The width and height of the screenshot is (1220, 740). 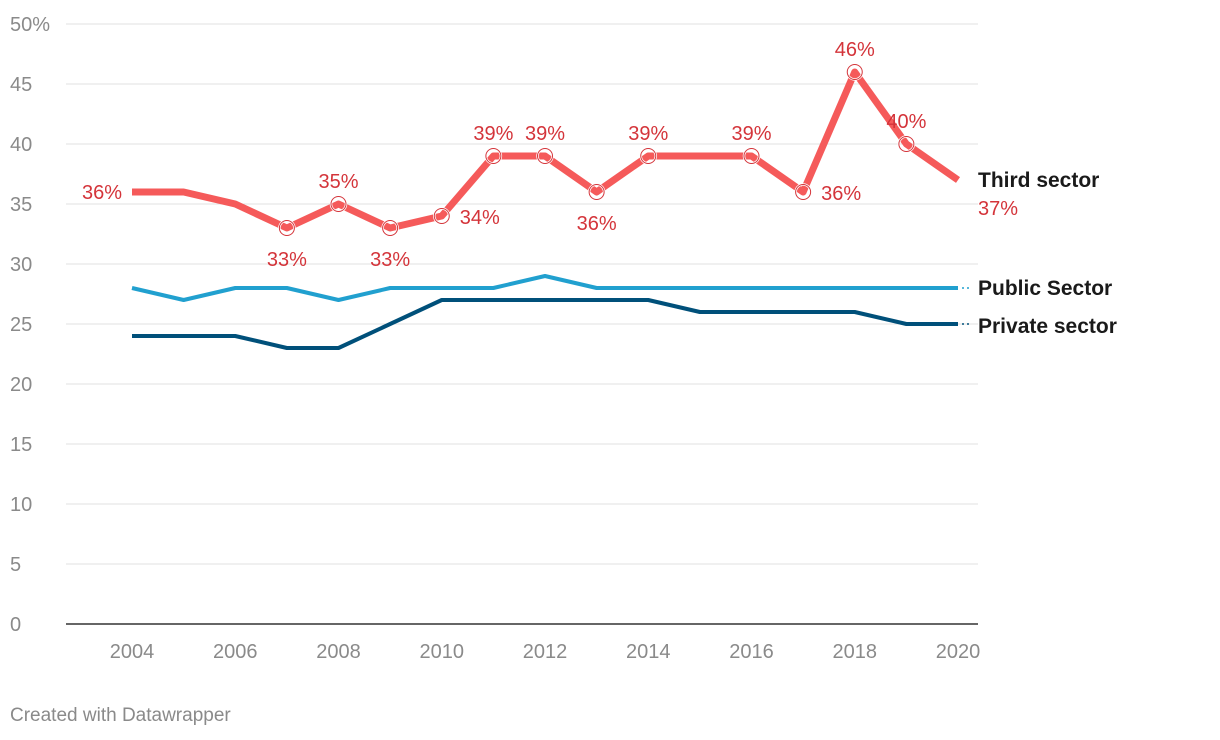 I want to click on data-label: 46%, so click(x=855, y=50).